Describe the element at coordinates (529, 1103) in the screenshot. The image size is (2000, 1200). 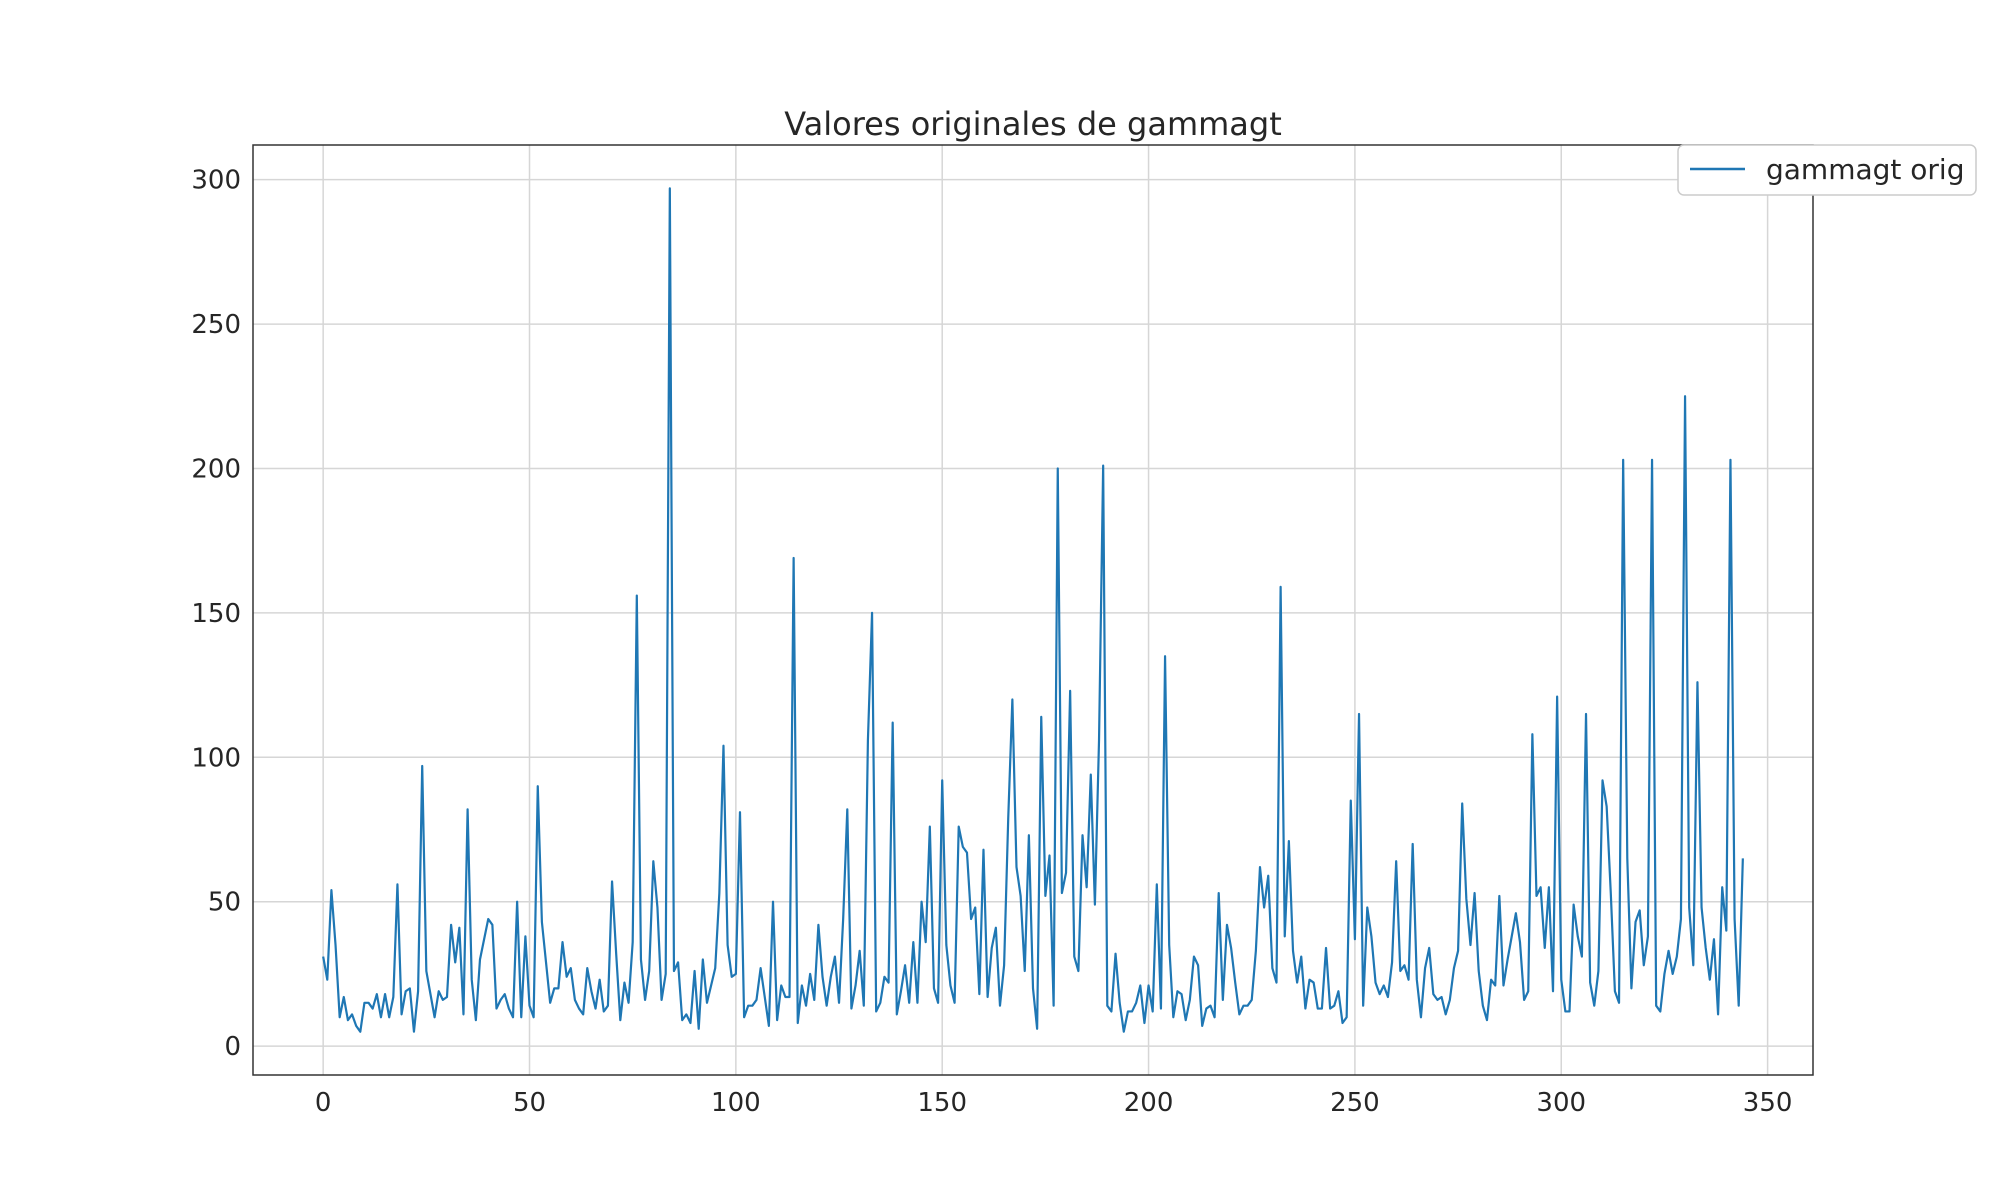
I see `x-tick-label: 50` at that location.